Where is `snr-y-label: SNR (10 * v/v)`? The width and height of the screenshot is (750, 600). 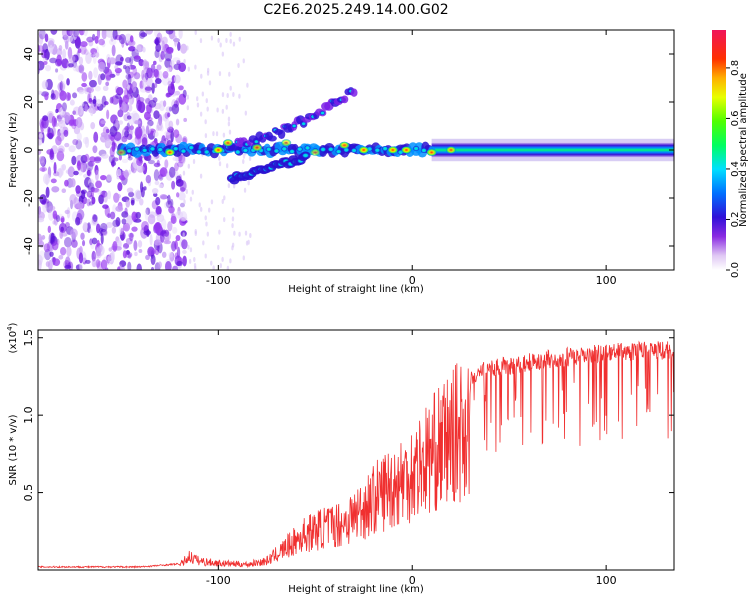
snr-y-label: SNR (10 * v/v) is located at coordinates (13, 449).